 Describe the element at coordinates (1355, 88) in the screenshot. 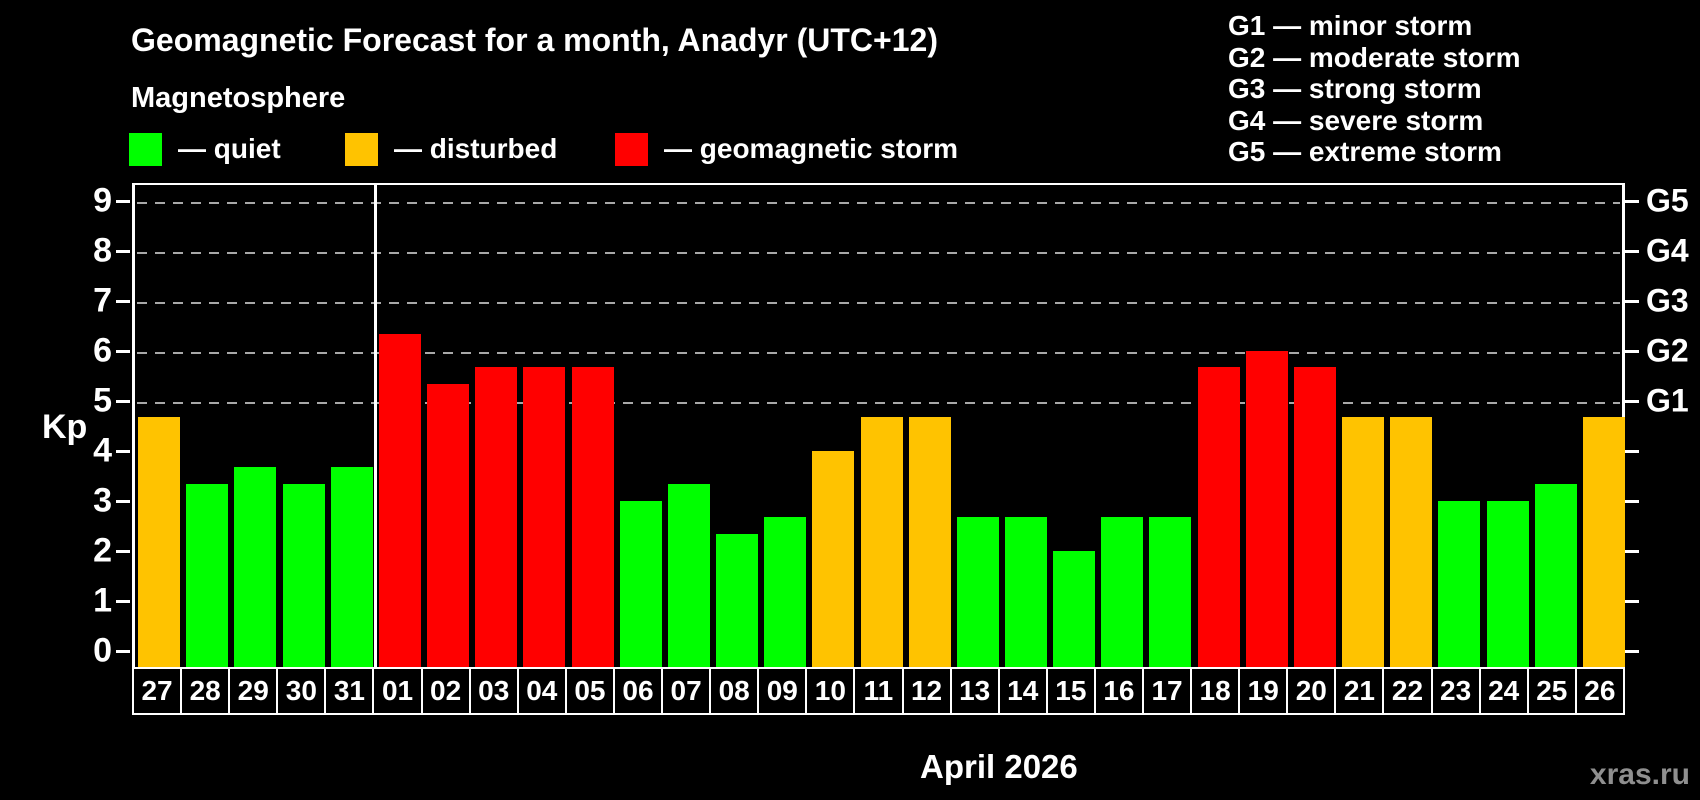

I see `g-legend-line-g3: G3 — strong storm` at that location.